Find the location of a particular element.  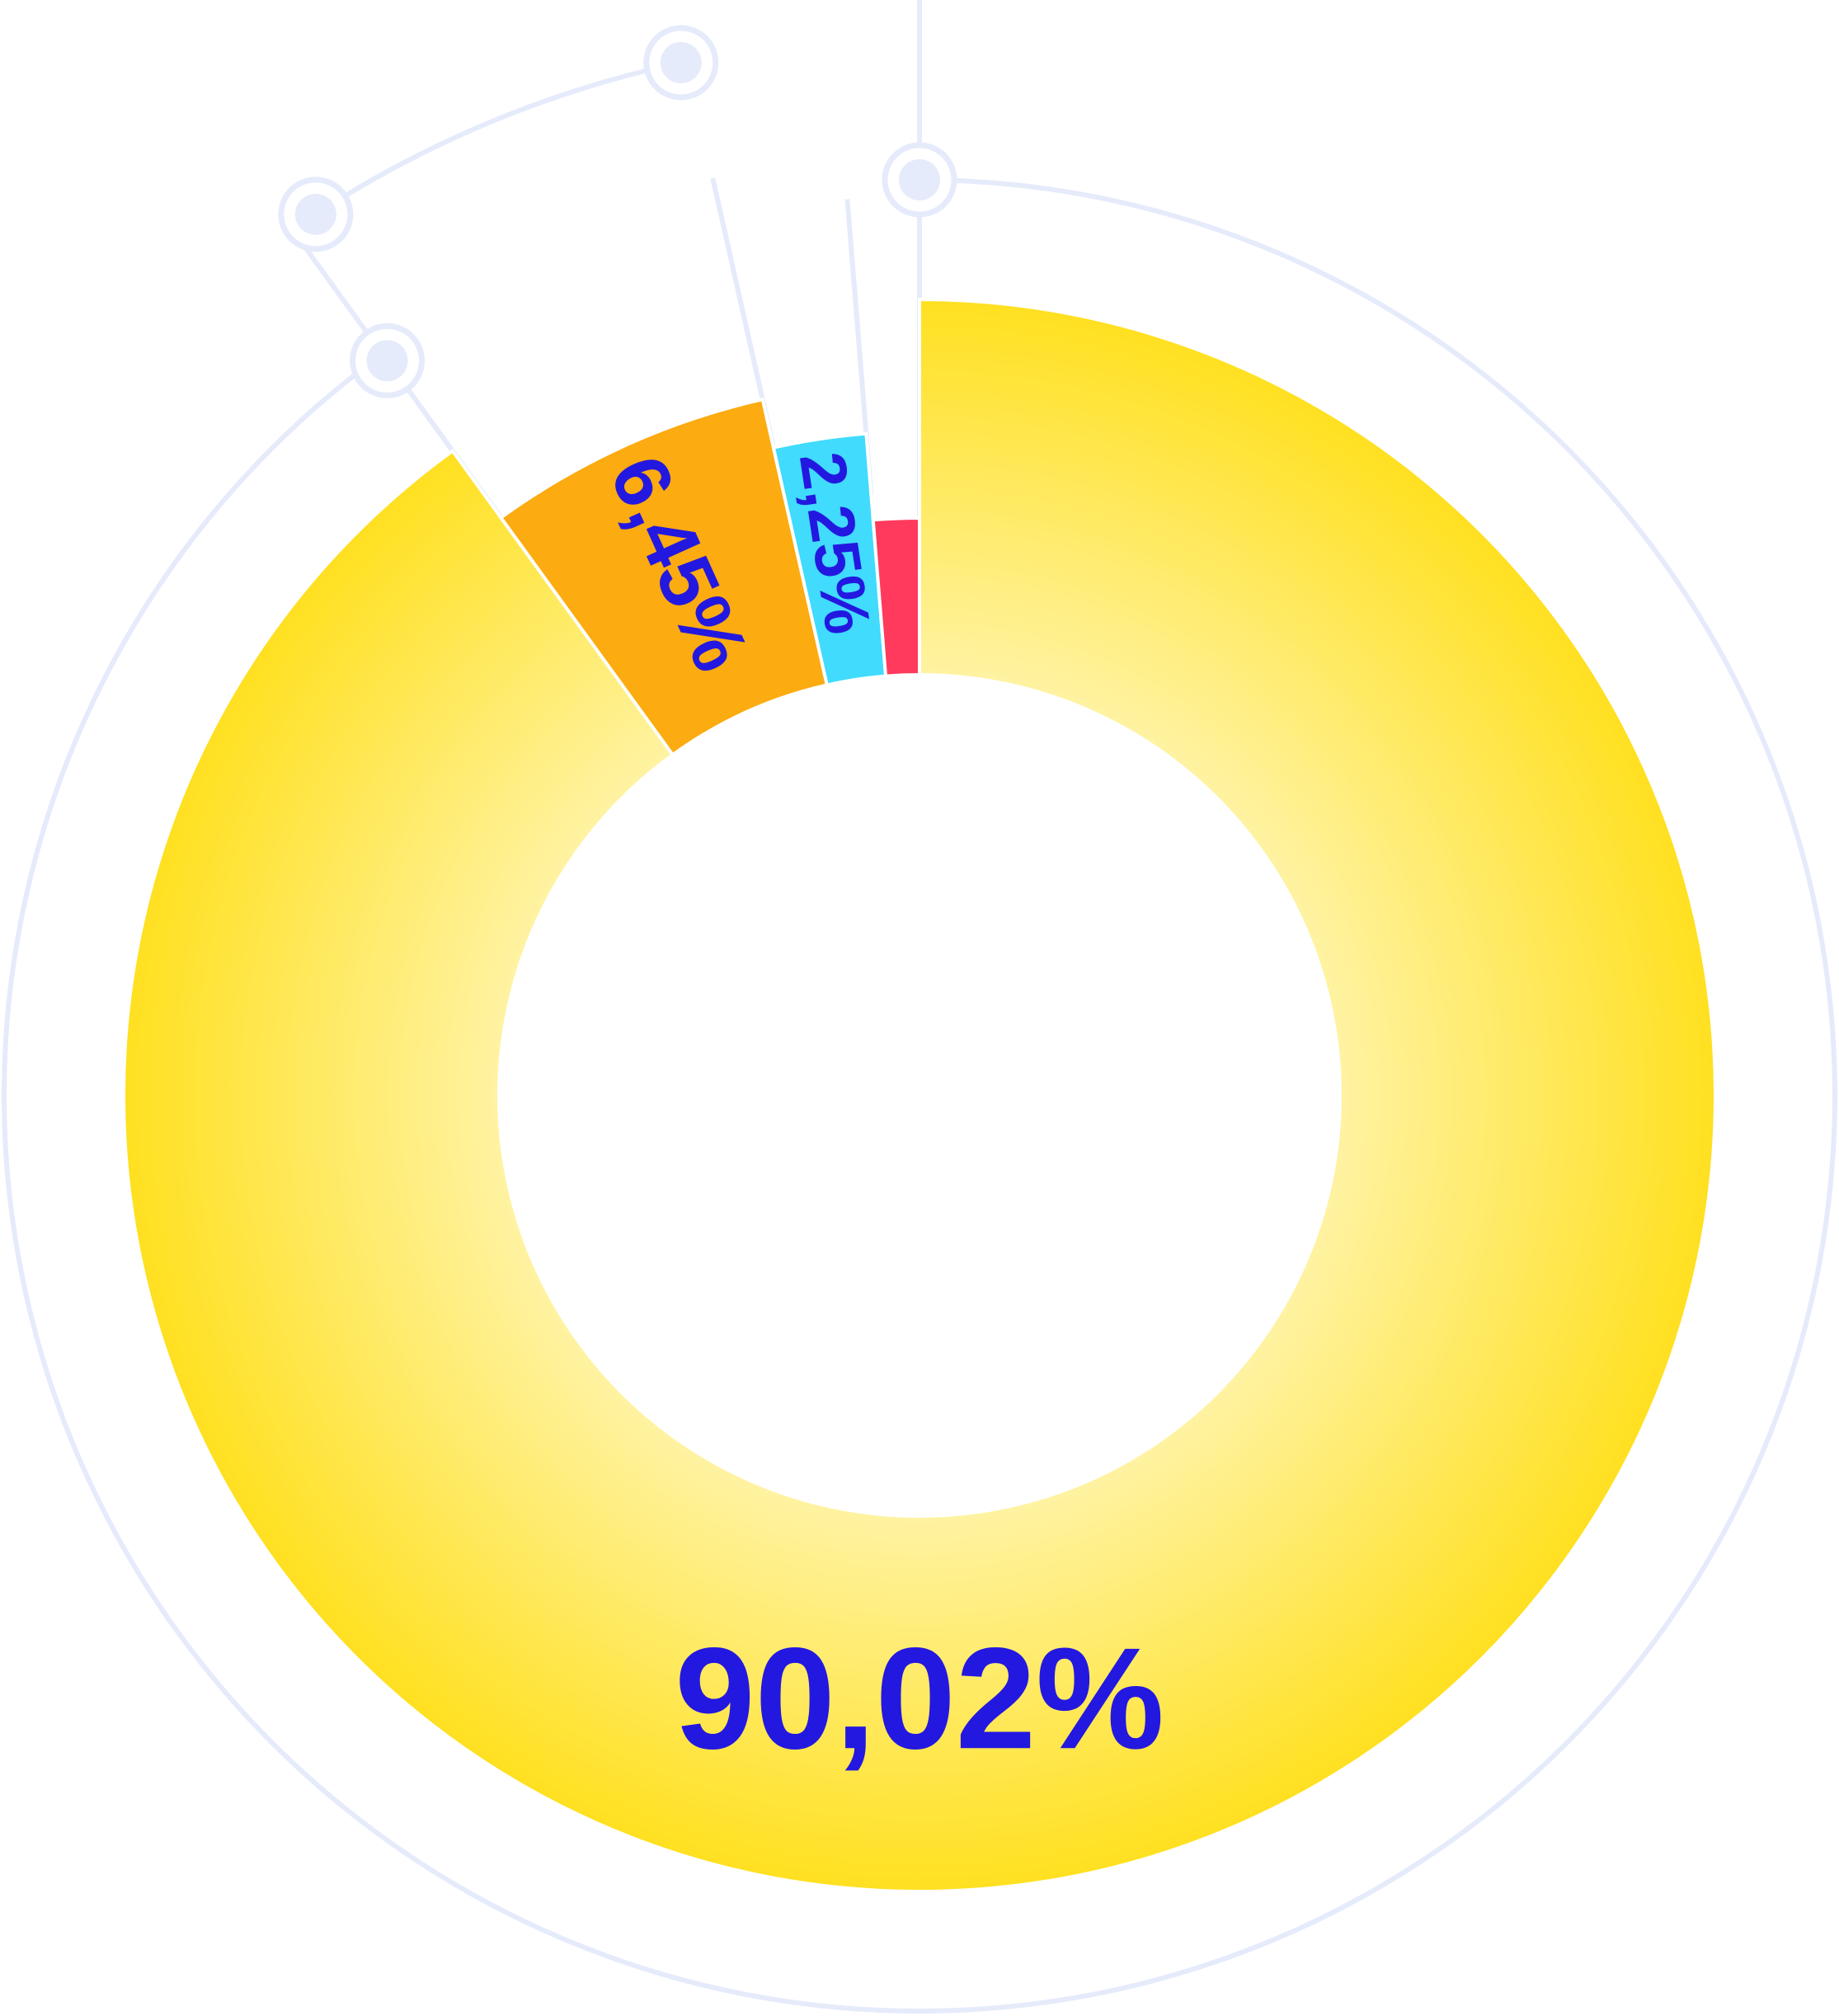

guide-markers is located at coordinates (617, 211).